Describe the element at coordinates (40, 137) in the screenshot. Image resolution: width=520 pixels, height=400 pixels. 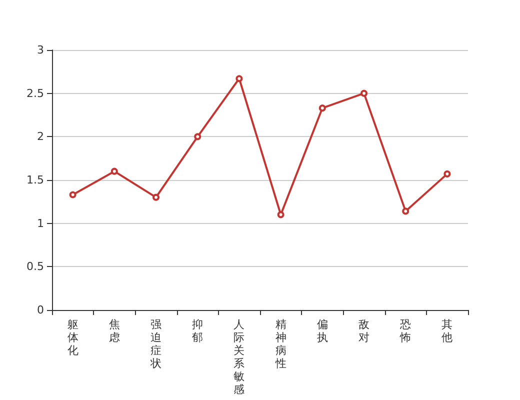
I see `y-tick-label: 2` at that location.